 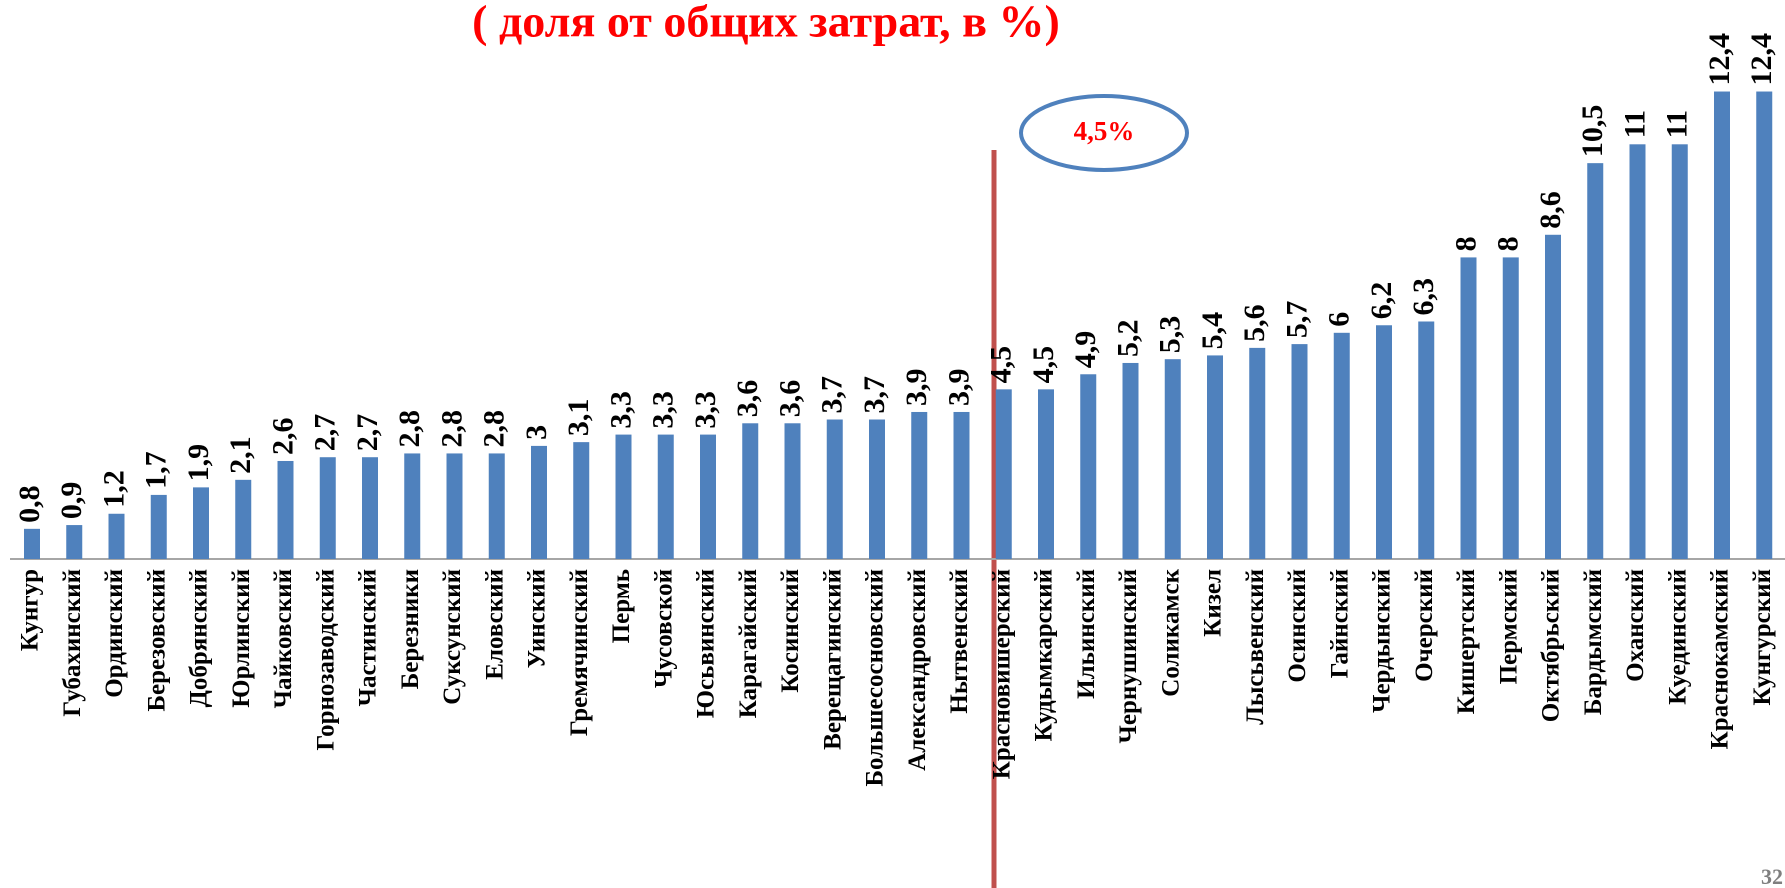 I want to click on data-label: 0,8, so click(x=29, y=504).